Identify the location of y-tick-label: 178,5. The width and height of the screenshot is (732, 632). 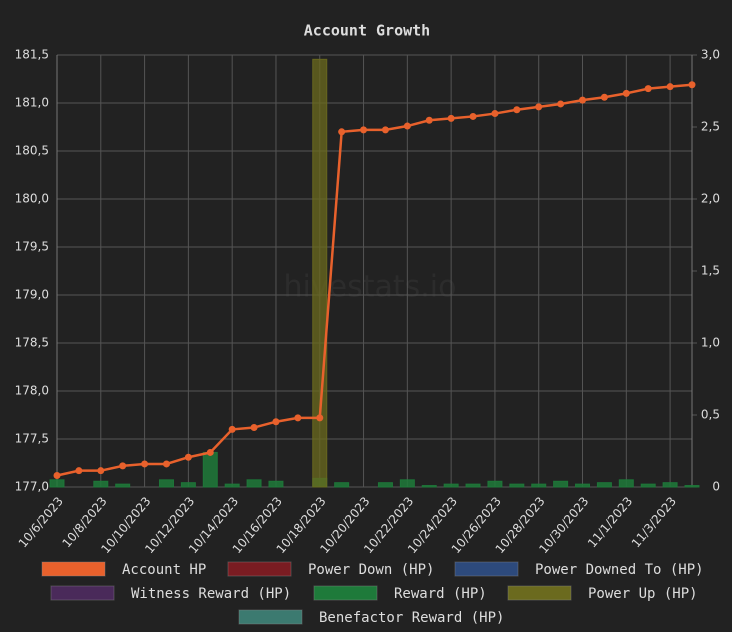
(32, 343).